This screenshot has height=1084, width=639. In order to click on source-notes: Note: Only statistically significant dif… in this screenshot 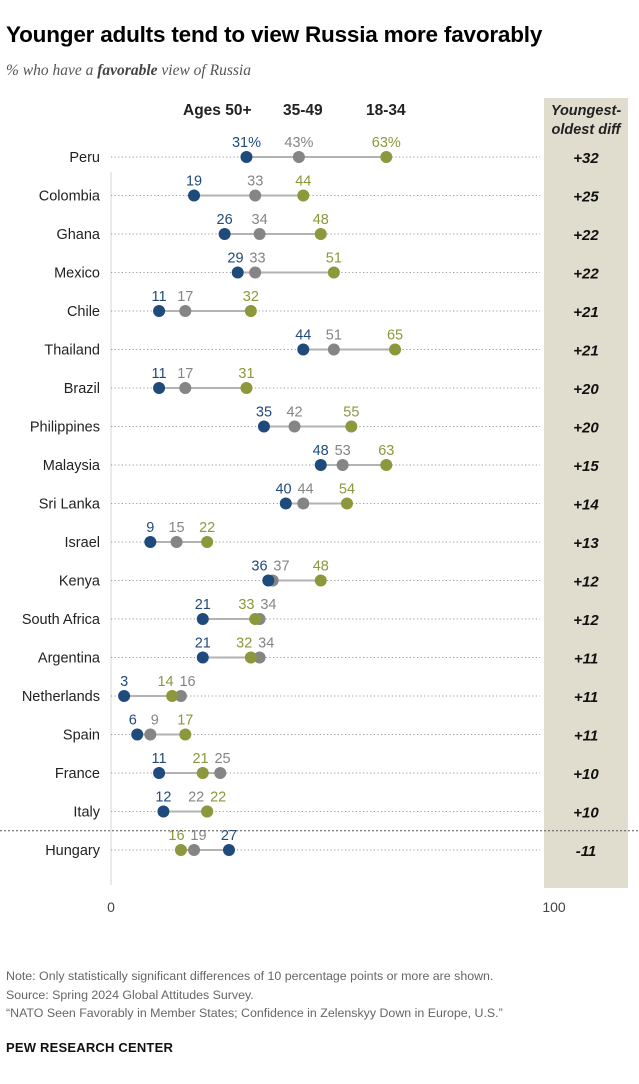, I will do `click(254, 995)`.